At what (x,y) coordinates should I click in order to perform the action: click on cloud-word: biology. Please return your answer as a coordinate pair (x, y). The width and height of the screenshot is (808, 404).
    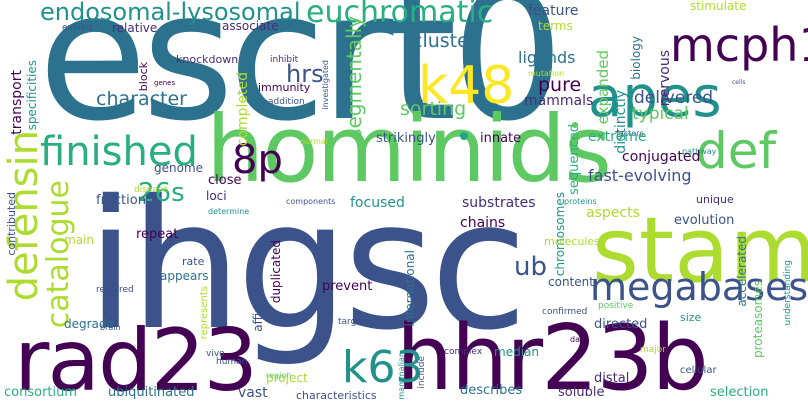
    Looking at the image, I should click on (636, 58).